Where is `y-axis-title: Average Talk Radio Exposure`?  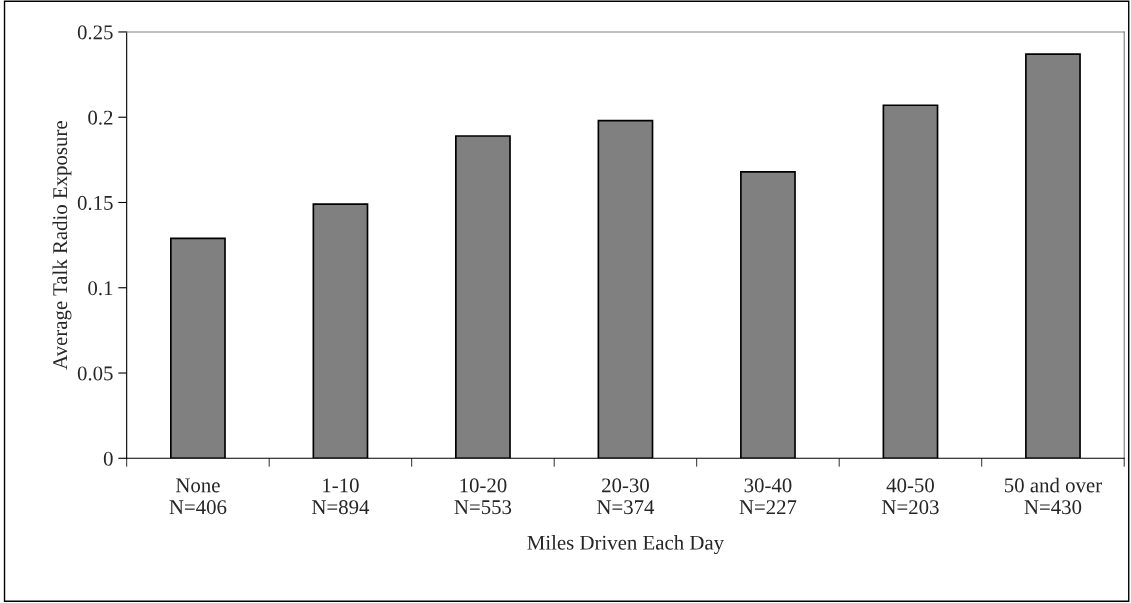 y-axis-title: Average Talk Radio Exposure is located at coordinates (62, 245).